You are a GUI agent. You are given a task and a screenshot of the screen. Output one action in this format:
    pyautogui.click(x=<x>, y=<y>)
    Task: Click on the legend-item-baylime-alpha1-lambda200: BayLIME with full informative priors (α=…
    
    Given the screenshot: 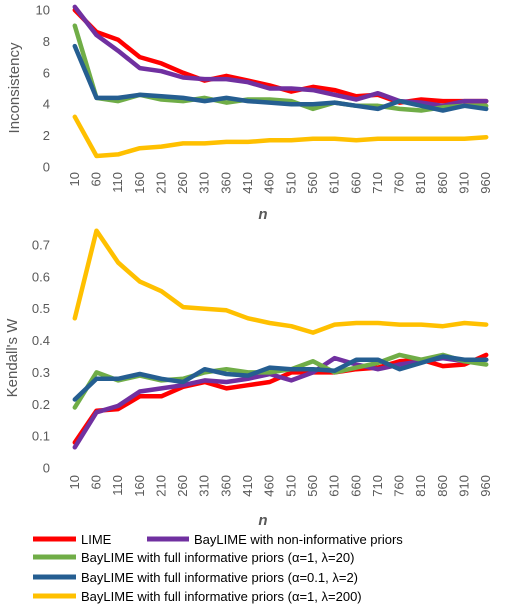 What is the action you would take?
    pyautogui.click(x=197, y=596)
    